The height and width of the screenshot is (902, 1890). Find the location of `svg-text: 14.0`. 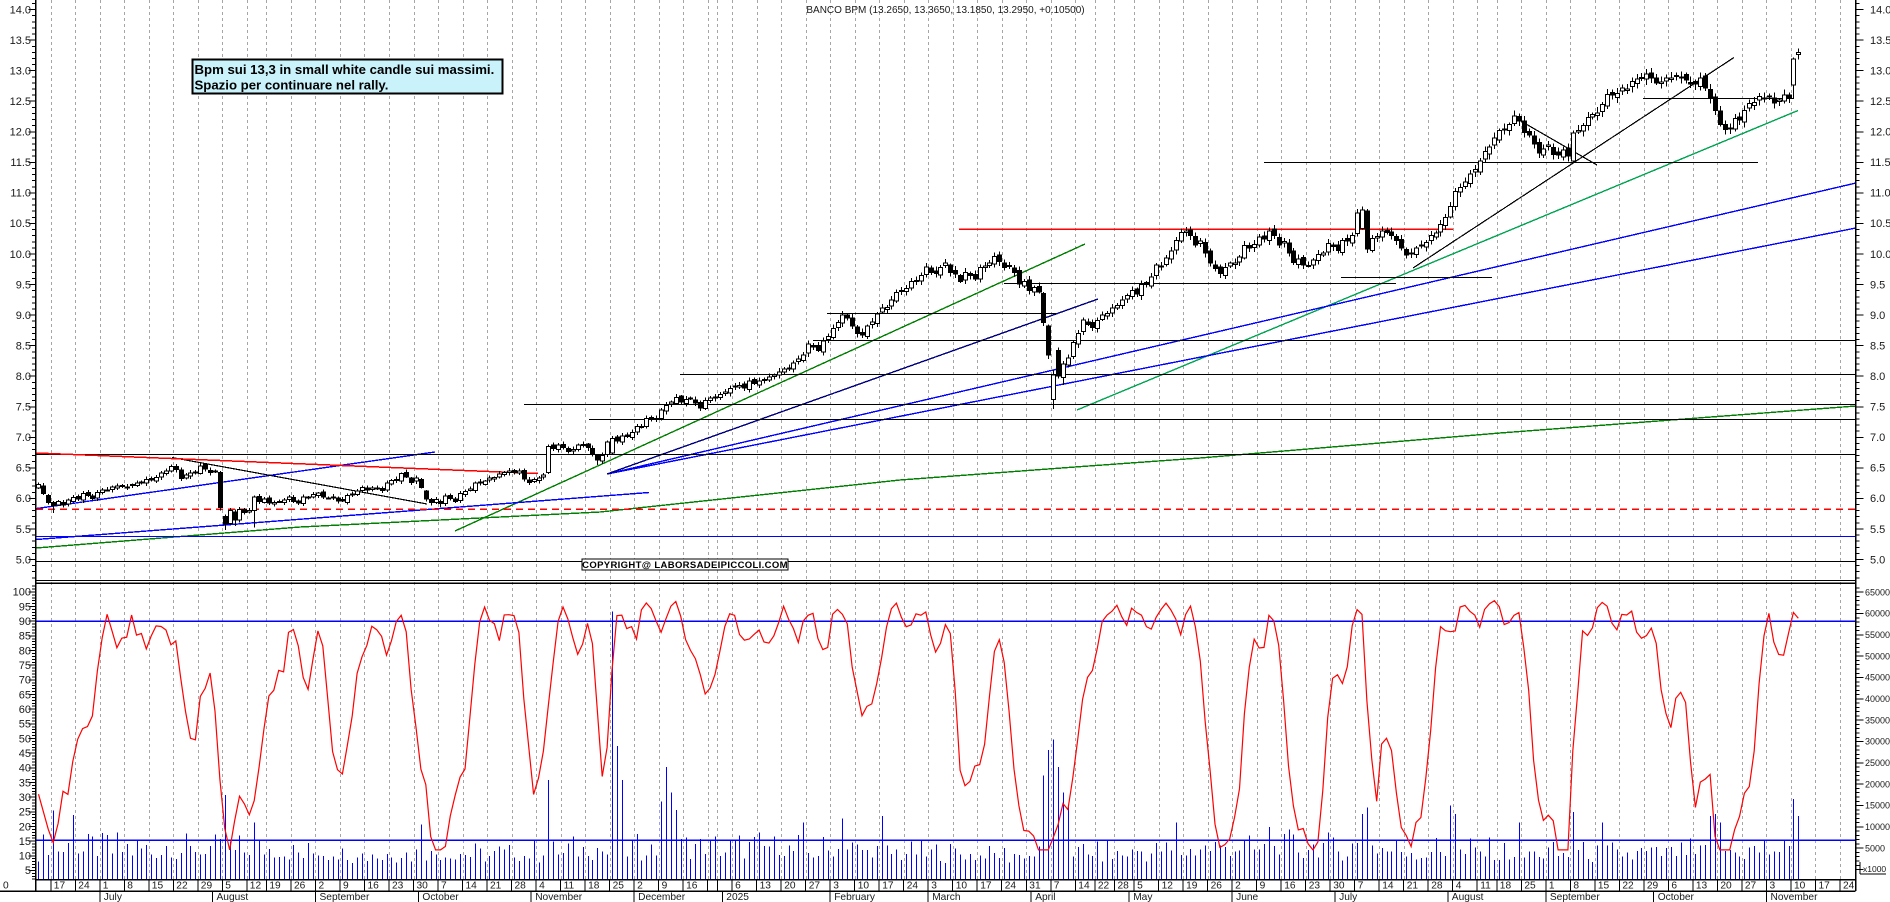

svg-text: 14.0 is located at coordinates (20, 10).